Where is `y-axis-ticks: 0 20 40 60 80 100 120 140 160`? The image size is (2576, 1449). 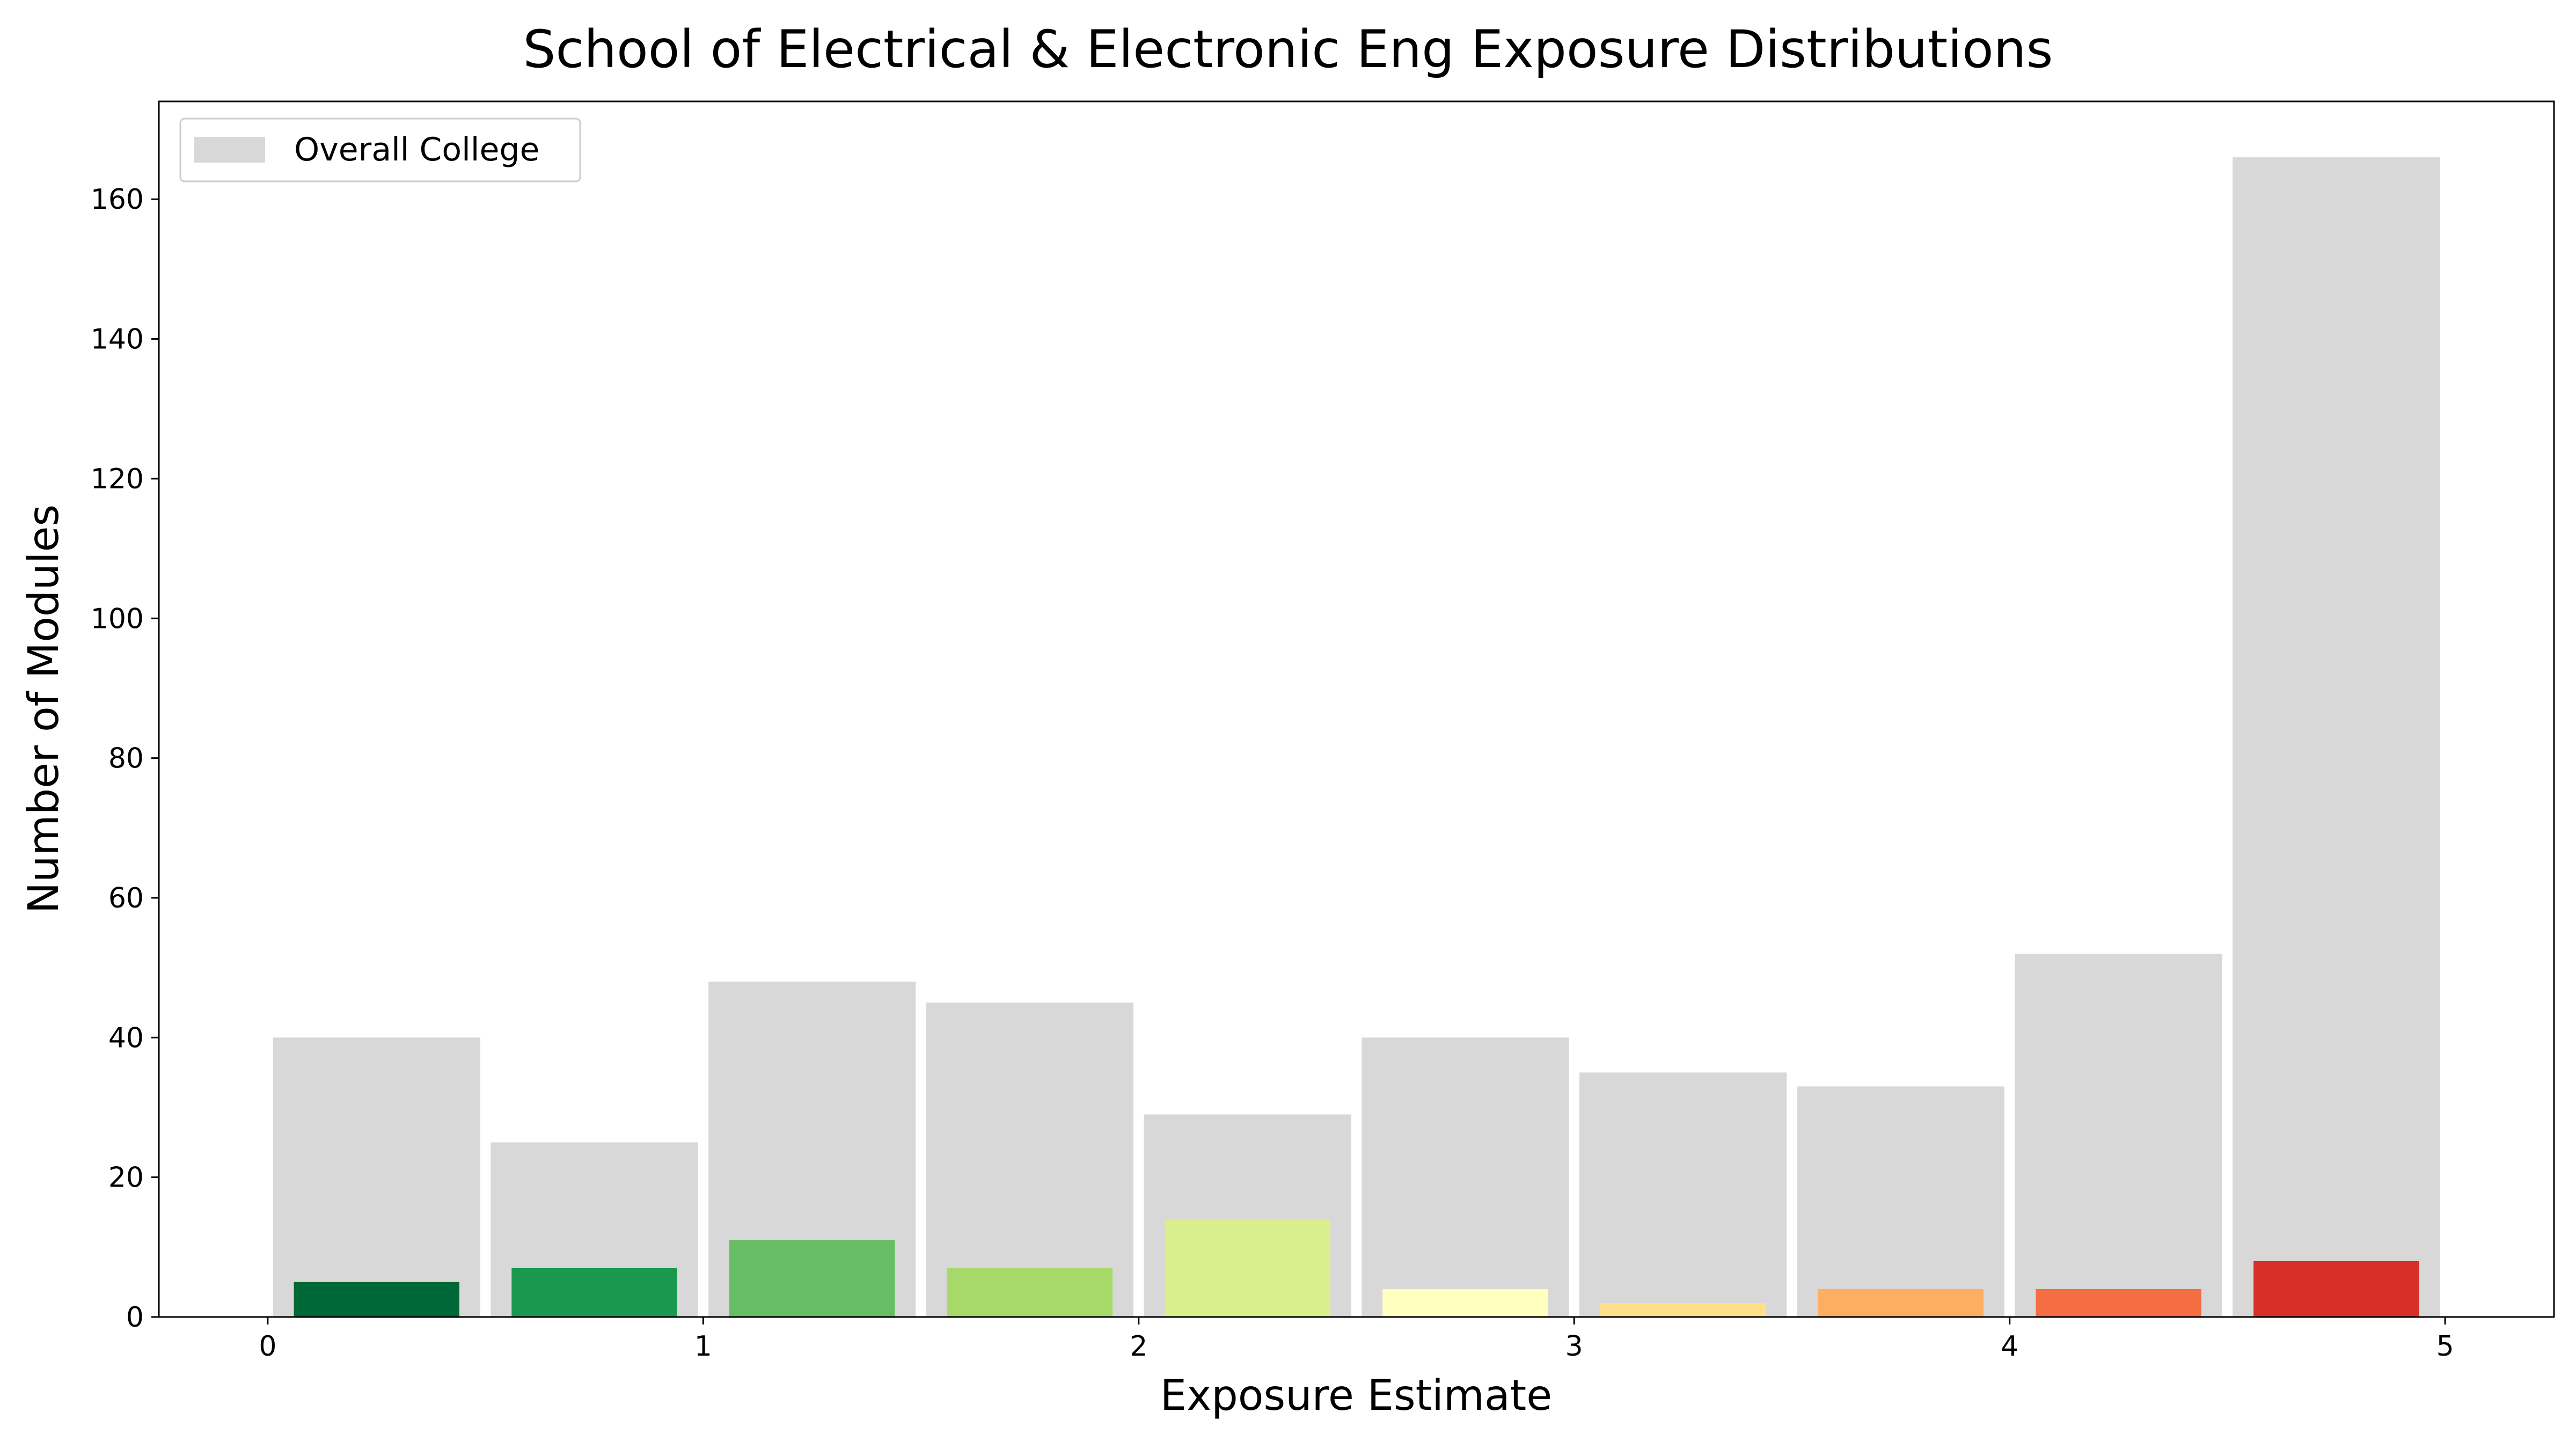 y-axis-ticks: 0 20 40 60 80 100 120 140 160 is located at coordinates (125, 759).